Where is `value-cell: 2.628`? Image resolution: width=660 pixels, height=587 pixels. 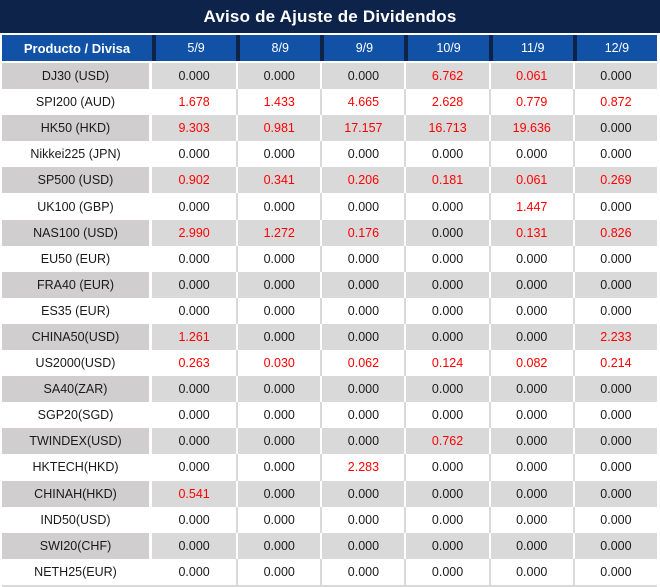
value-cell: 2.628 is located at coordinates (446, 102).